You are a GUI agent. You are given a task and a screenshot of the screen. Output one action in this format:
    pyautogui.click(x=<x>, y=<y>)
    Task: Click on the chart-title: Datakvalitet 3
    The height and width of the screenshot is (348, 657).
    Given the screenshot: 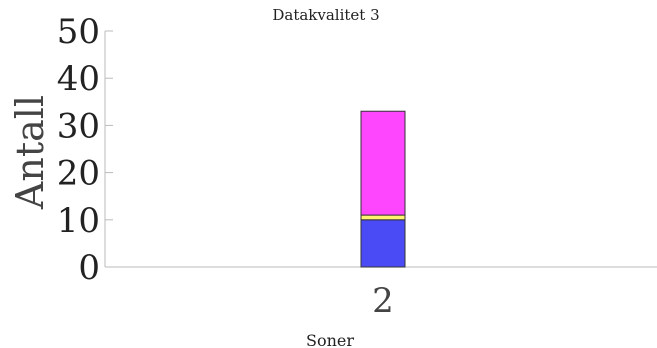 What is the action you would take?
    pyautogui.click(x=325, y=15)
    